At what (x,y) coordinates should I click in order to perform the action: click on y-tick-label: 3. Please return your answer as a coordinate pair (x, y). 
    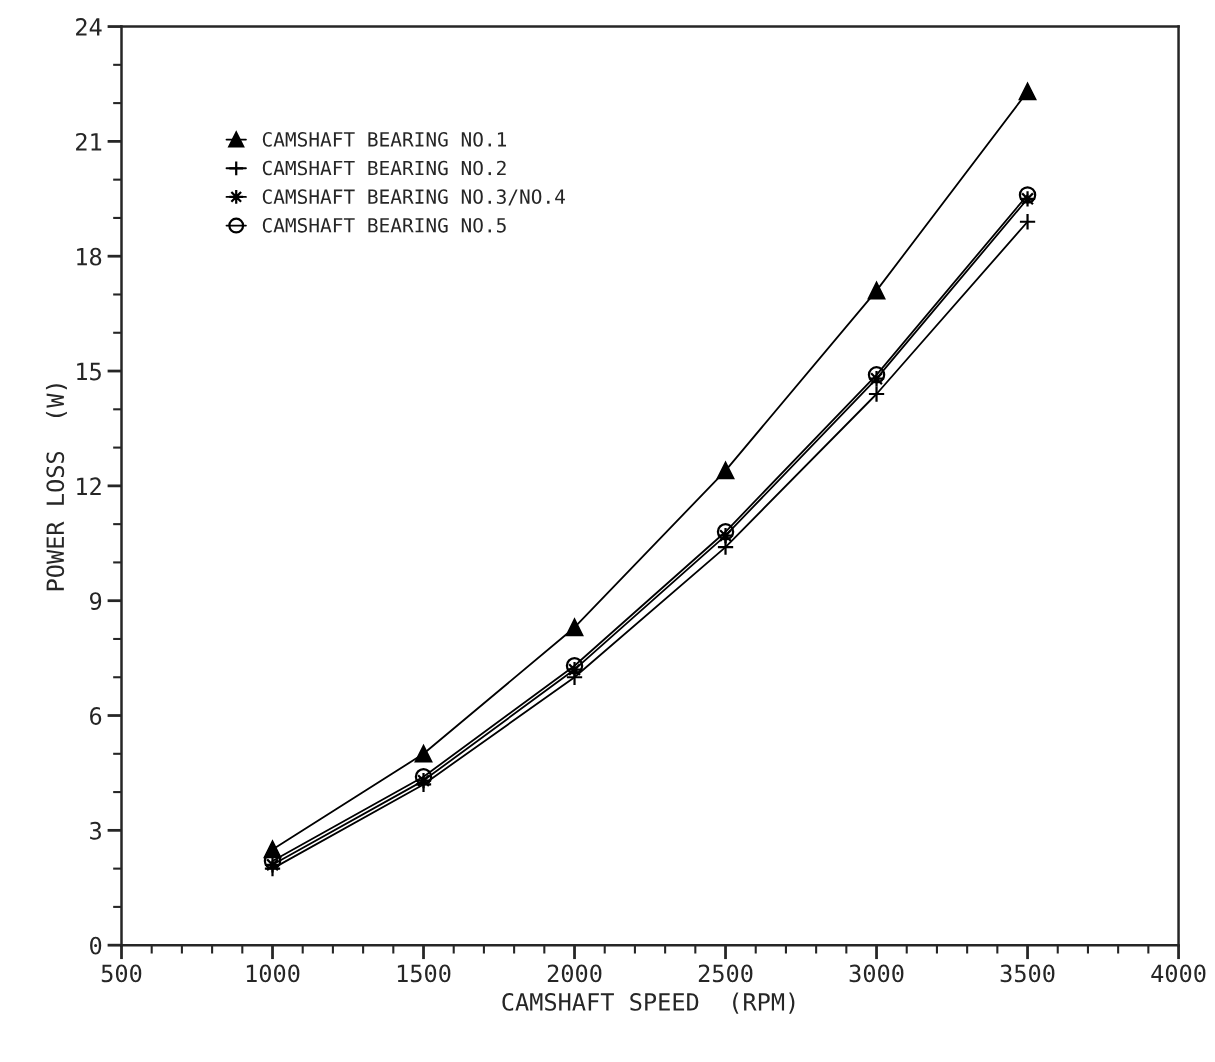
    Looking at the image, I should click on (95, 830).